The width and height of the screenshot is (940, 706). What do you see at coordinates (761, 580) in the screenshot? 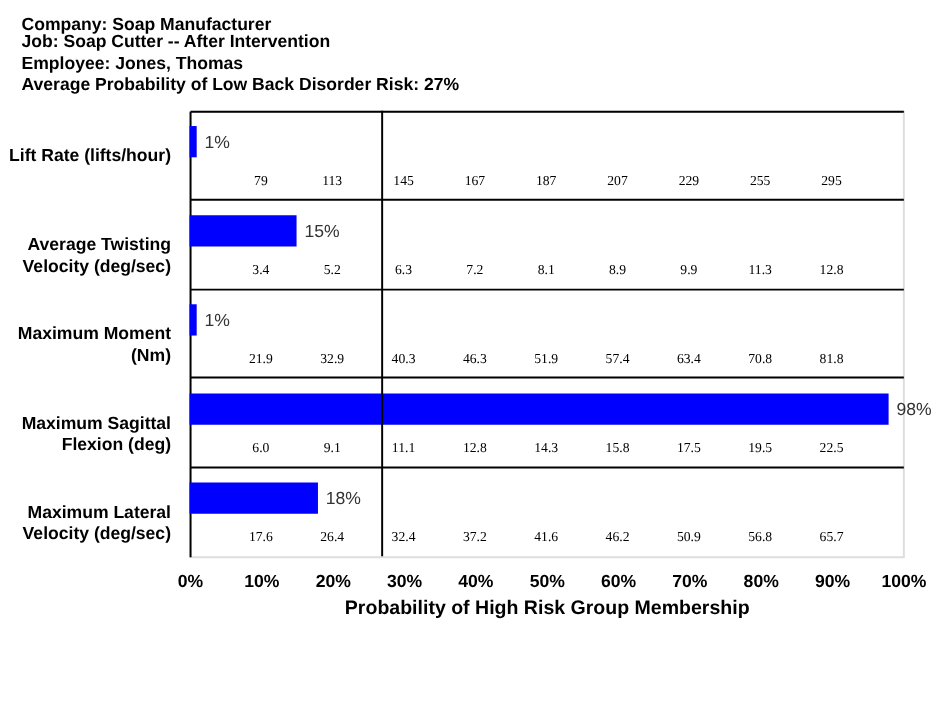
I see `x-tick-label: 80%` at bounding box center [761, 580].